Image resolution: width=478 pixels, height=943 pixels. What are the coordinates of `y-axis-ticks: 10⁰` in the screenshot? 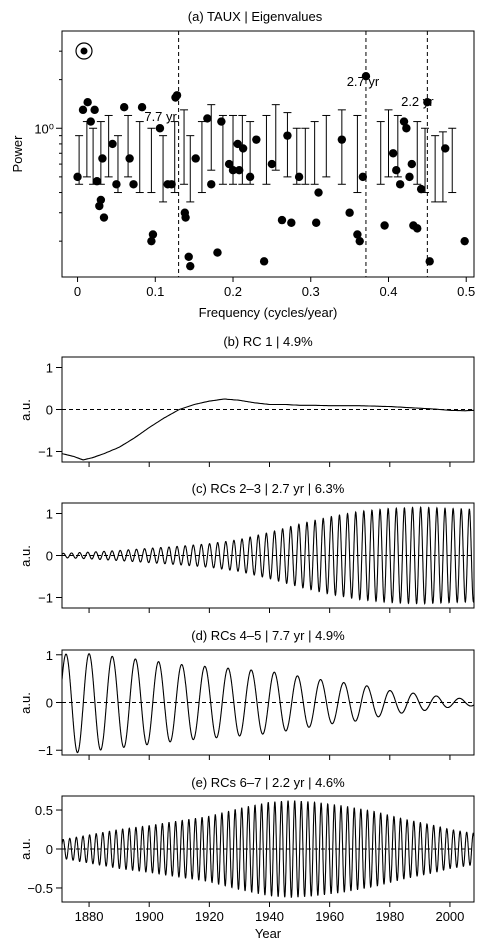 It's located at (48, 146).